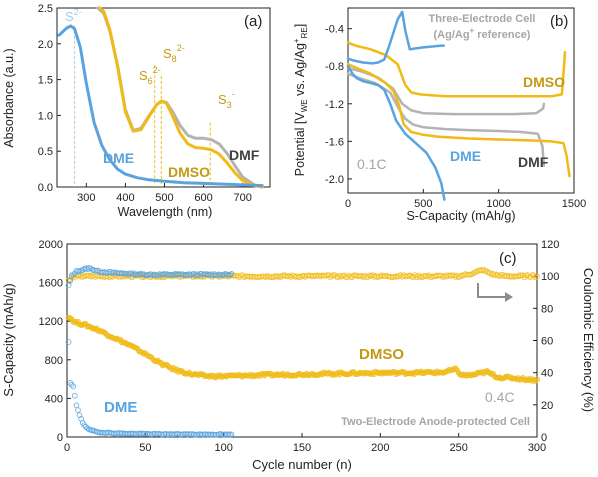  What do you see at coordinates (150, 75) in the screenshot?
I see `species-label-s6: S62-` at bounding box center [150, 75].